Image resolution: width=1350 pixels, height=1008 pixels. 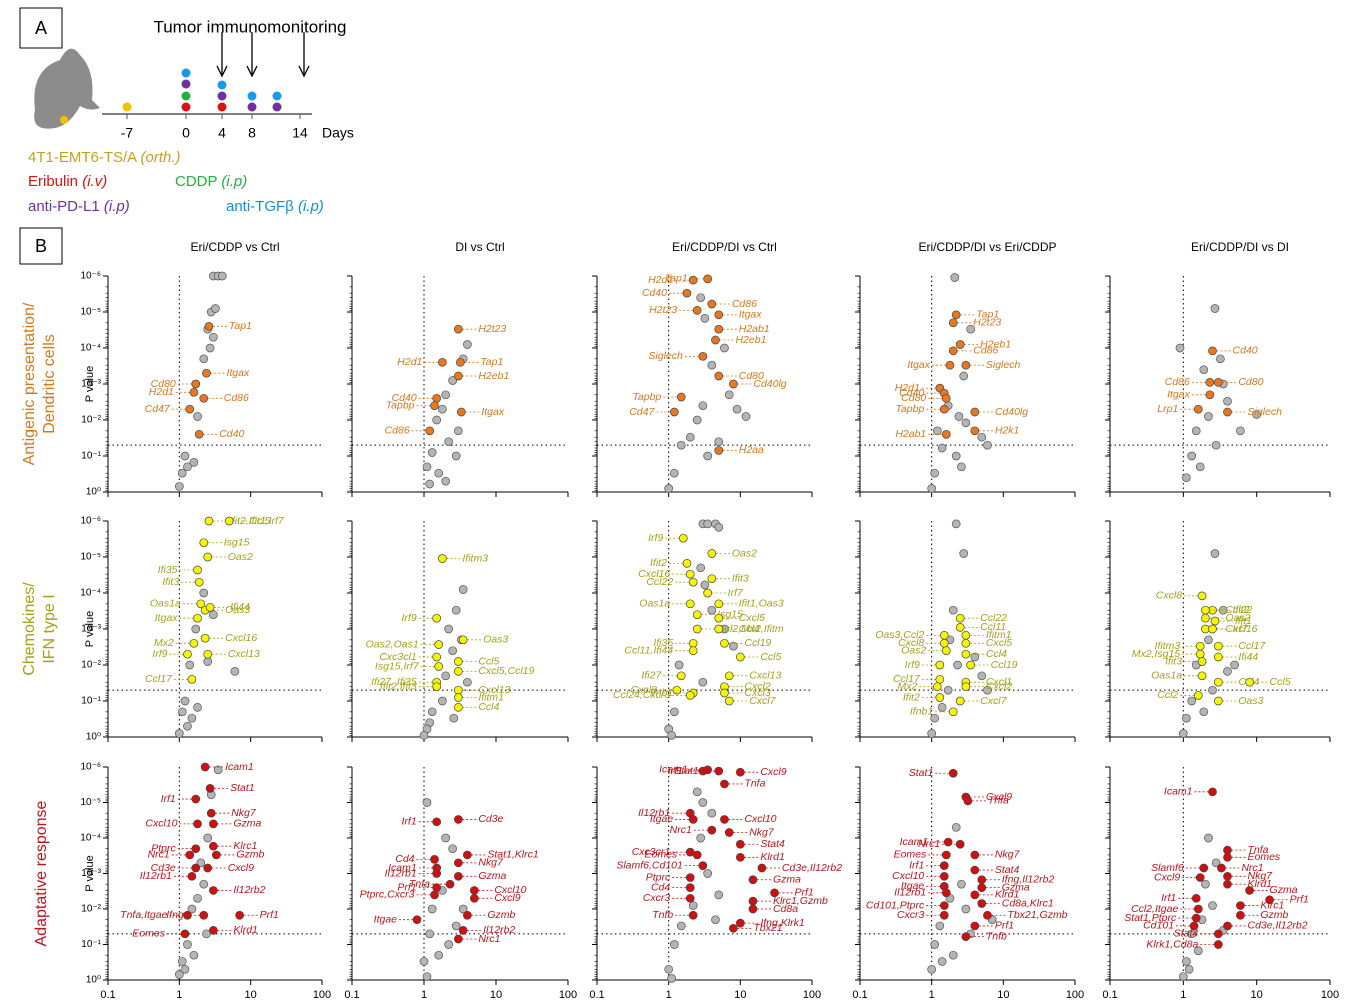 I want to click on gene-label: H2d1, so click(x=161, y=392).